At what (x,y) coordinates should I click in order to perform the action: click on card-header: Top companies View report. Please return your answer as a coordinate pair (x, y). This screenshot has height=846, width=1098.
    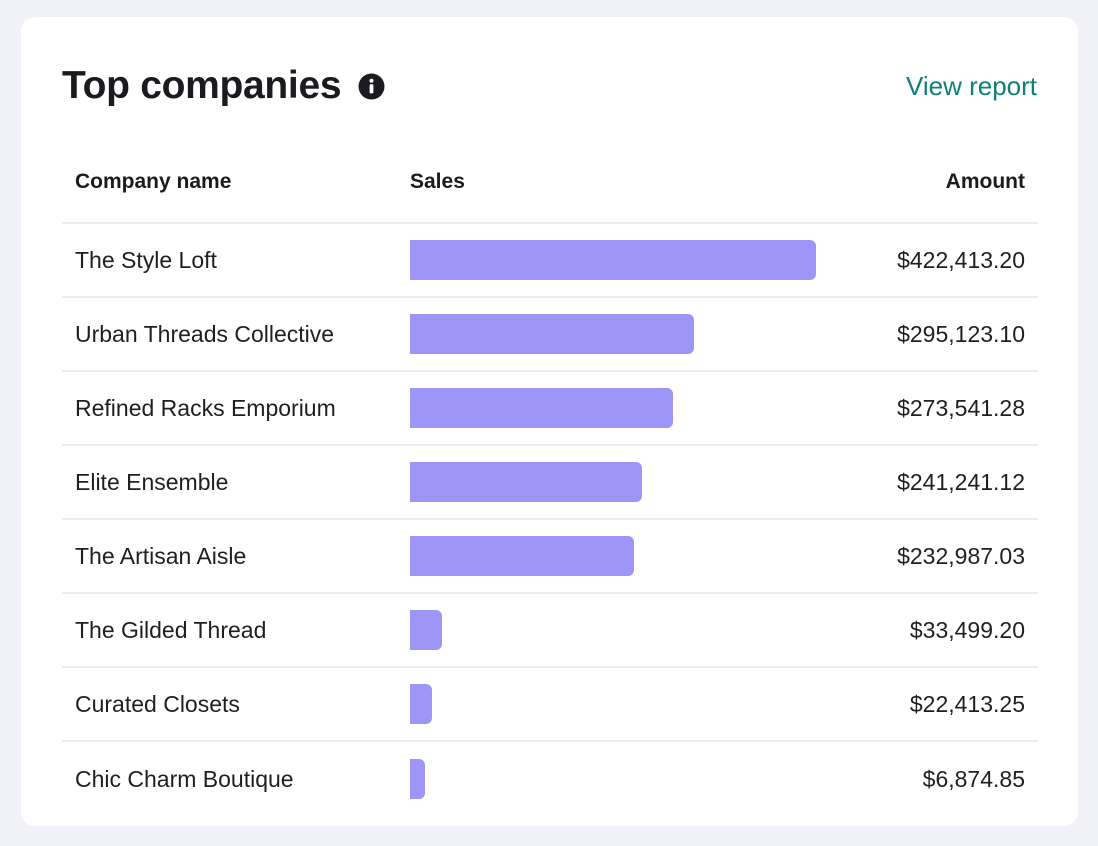
    Looking at the image, I should click on (549, 86).